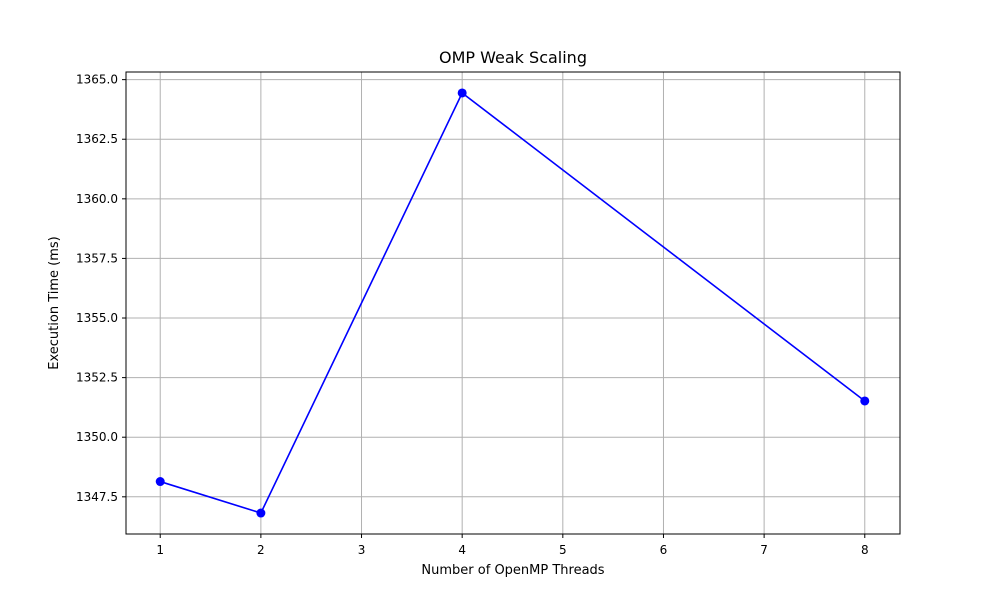 The image size is (1000, 604). I want to click on chart-title: OMP Weak Scaling, so click(513, 57).